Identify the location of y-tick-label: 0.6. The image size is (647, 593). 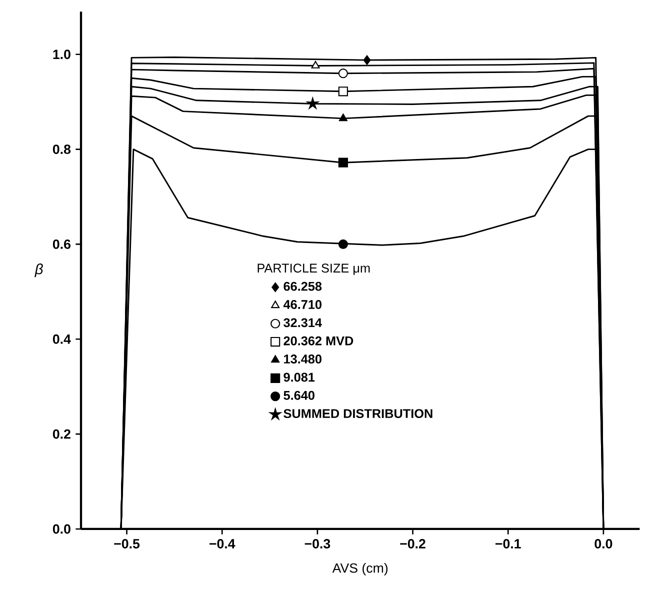
(61, 244).